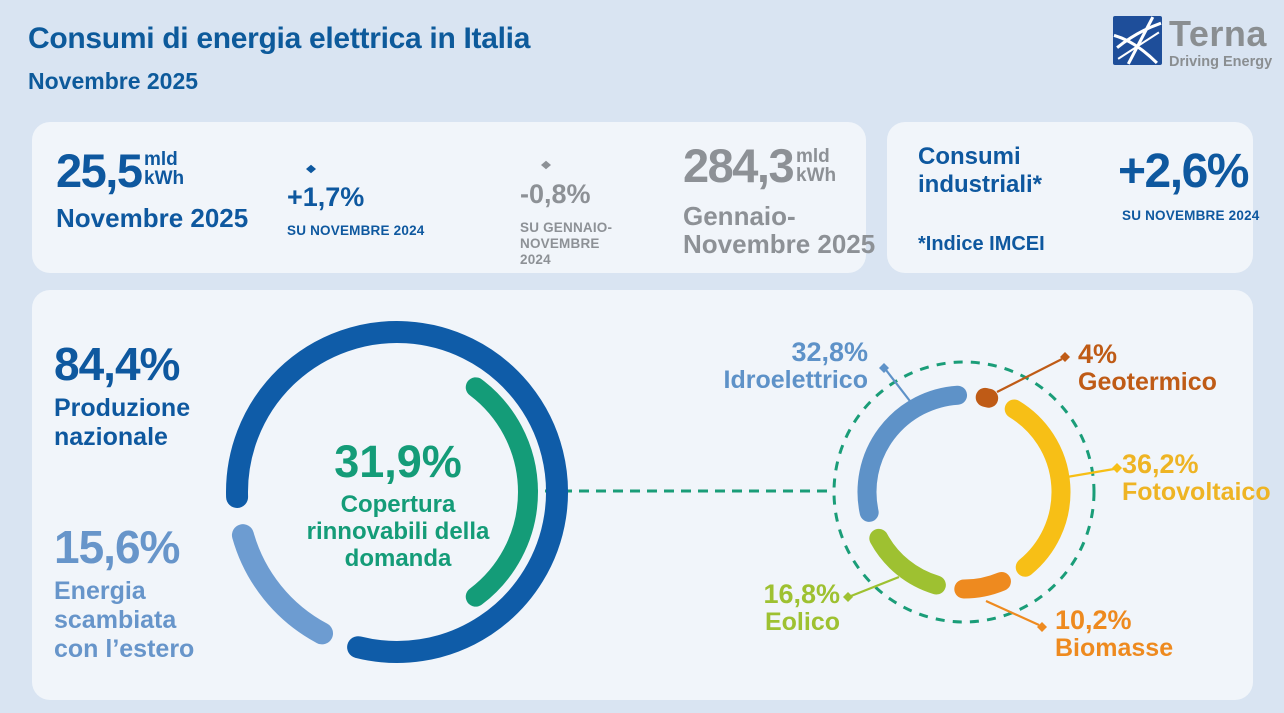 The height and width of the screenshot is (713, 1284). Describe the element at coordinates (1191, 215) in the screenshot. I see `industrial-delta-caption: SU NOVEMBRE 2024` at that location.